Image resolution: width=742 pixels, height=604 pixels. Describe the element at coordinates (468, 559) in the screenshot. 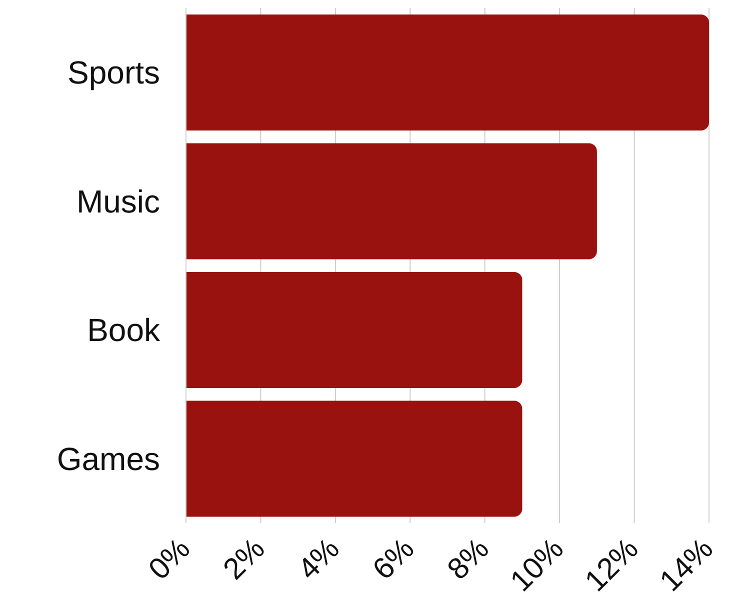

I see `x-tick-label: 8%` at that location.